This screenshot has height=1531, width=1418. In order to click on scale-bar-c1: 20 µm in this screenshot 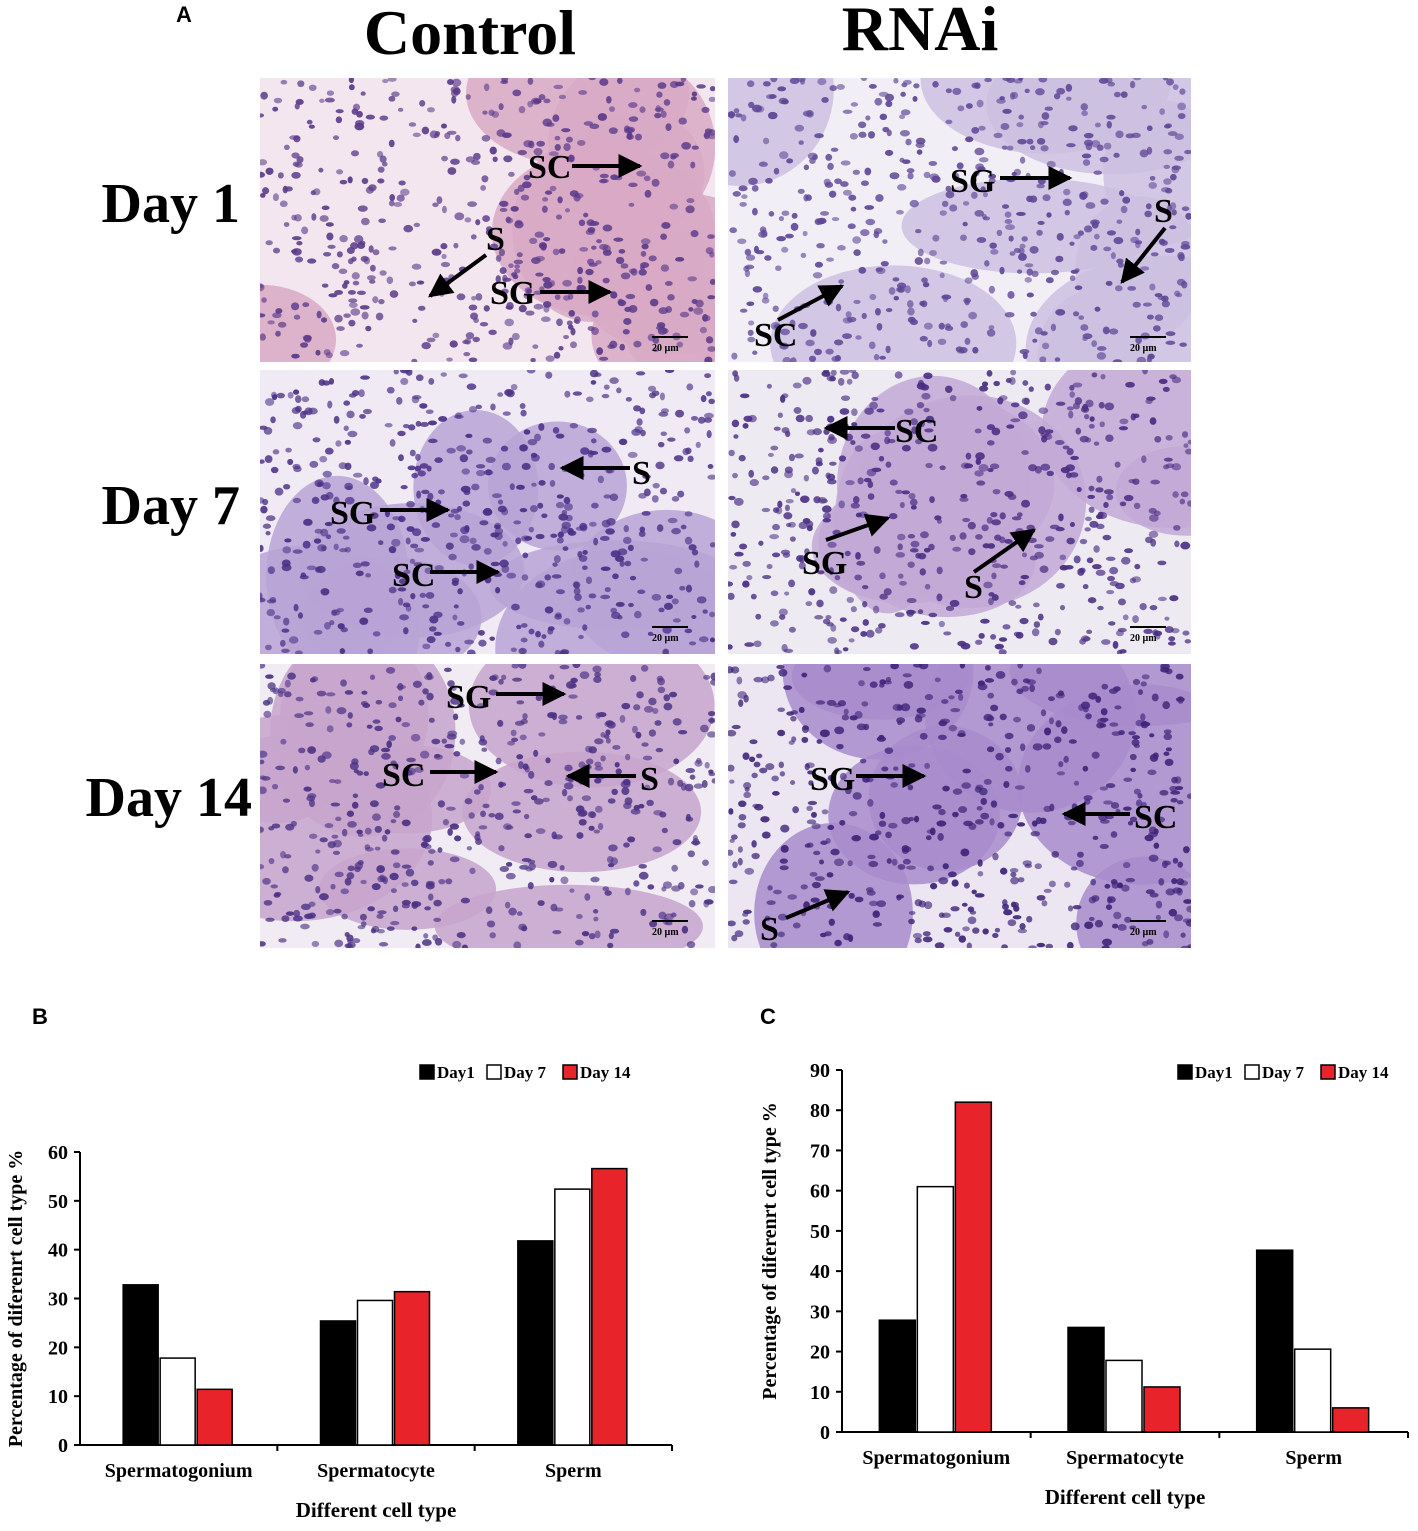, I will do `click(670, 346)`.